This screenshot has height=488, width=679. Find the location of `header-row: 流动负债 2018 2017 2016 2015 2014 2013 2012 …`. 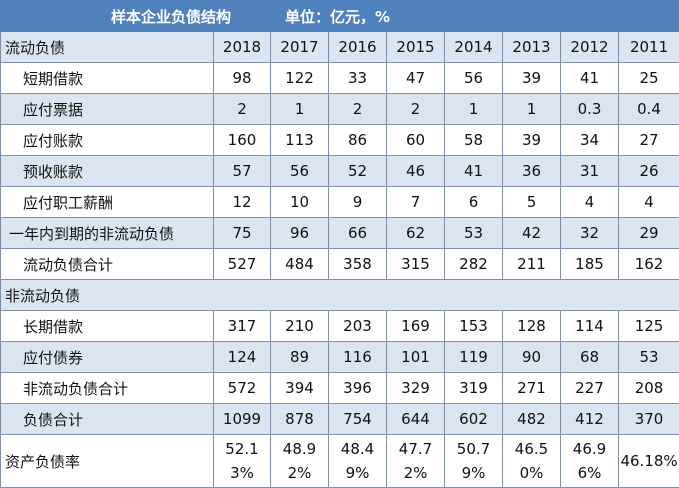

header-row: 流动负债 2018 2017 2016 2015 2014 2013 2012 … is located at coordinates (340, 47).